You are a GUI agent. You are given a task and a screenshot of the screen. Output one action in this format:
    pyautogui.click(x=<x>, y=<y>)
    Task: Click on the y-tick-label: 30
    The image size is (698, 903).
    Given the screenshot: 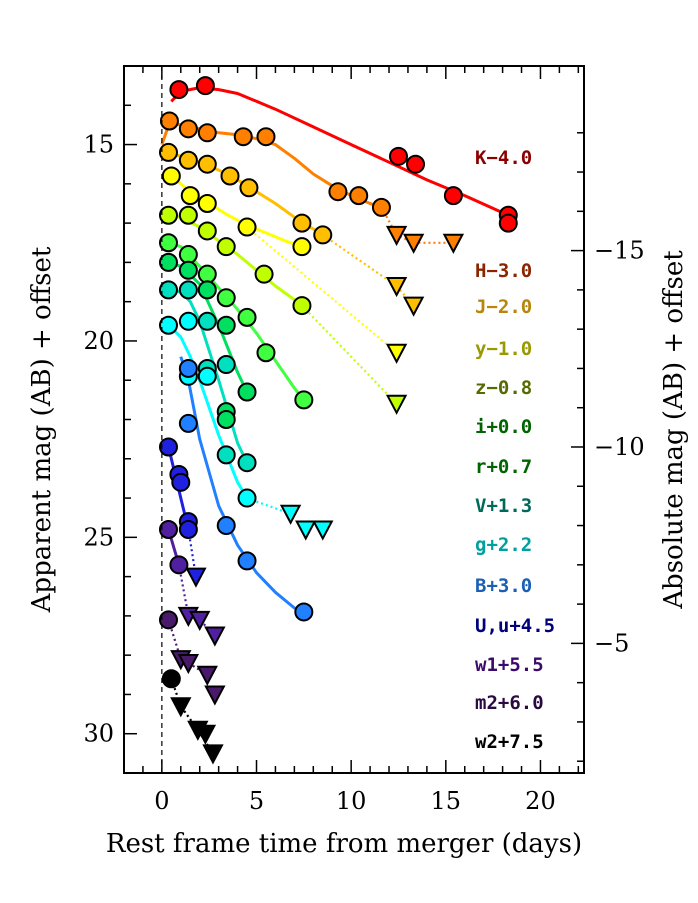 What is the action you would take?
    pyautogui.click(x=98, y=734)
    